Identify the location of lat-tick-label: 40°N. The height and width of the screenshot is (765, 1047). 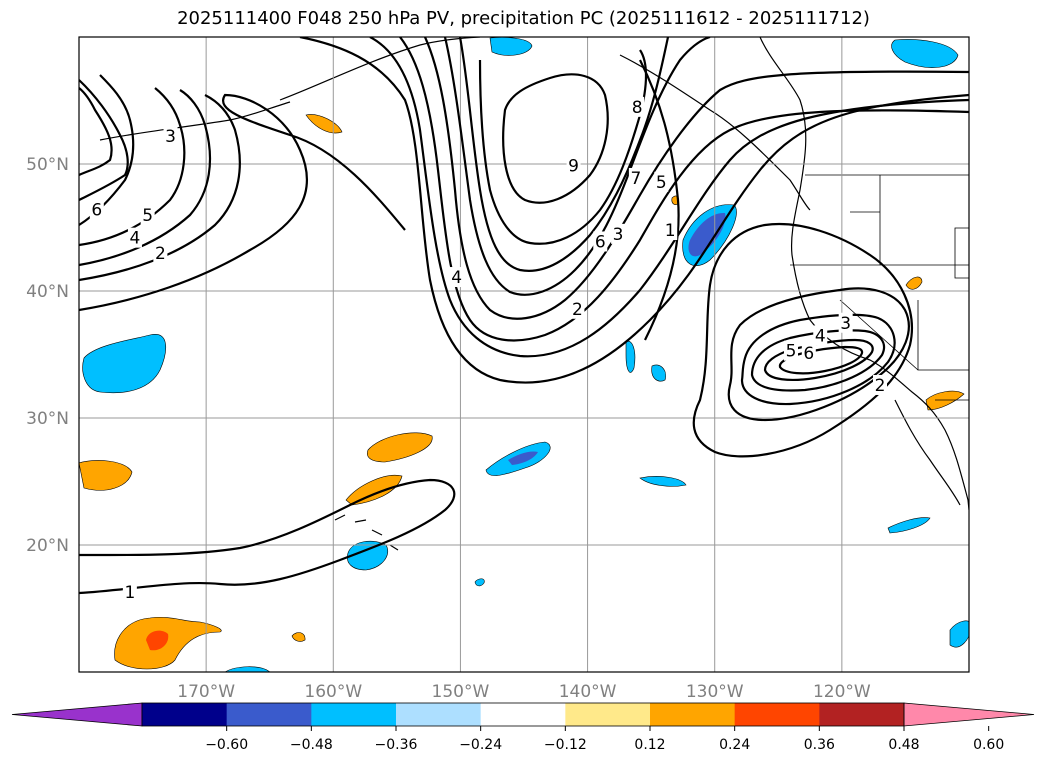
(47, 292).